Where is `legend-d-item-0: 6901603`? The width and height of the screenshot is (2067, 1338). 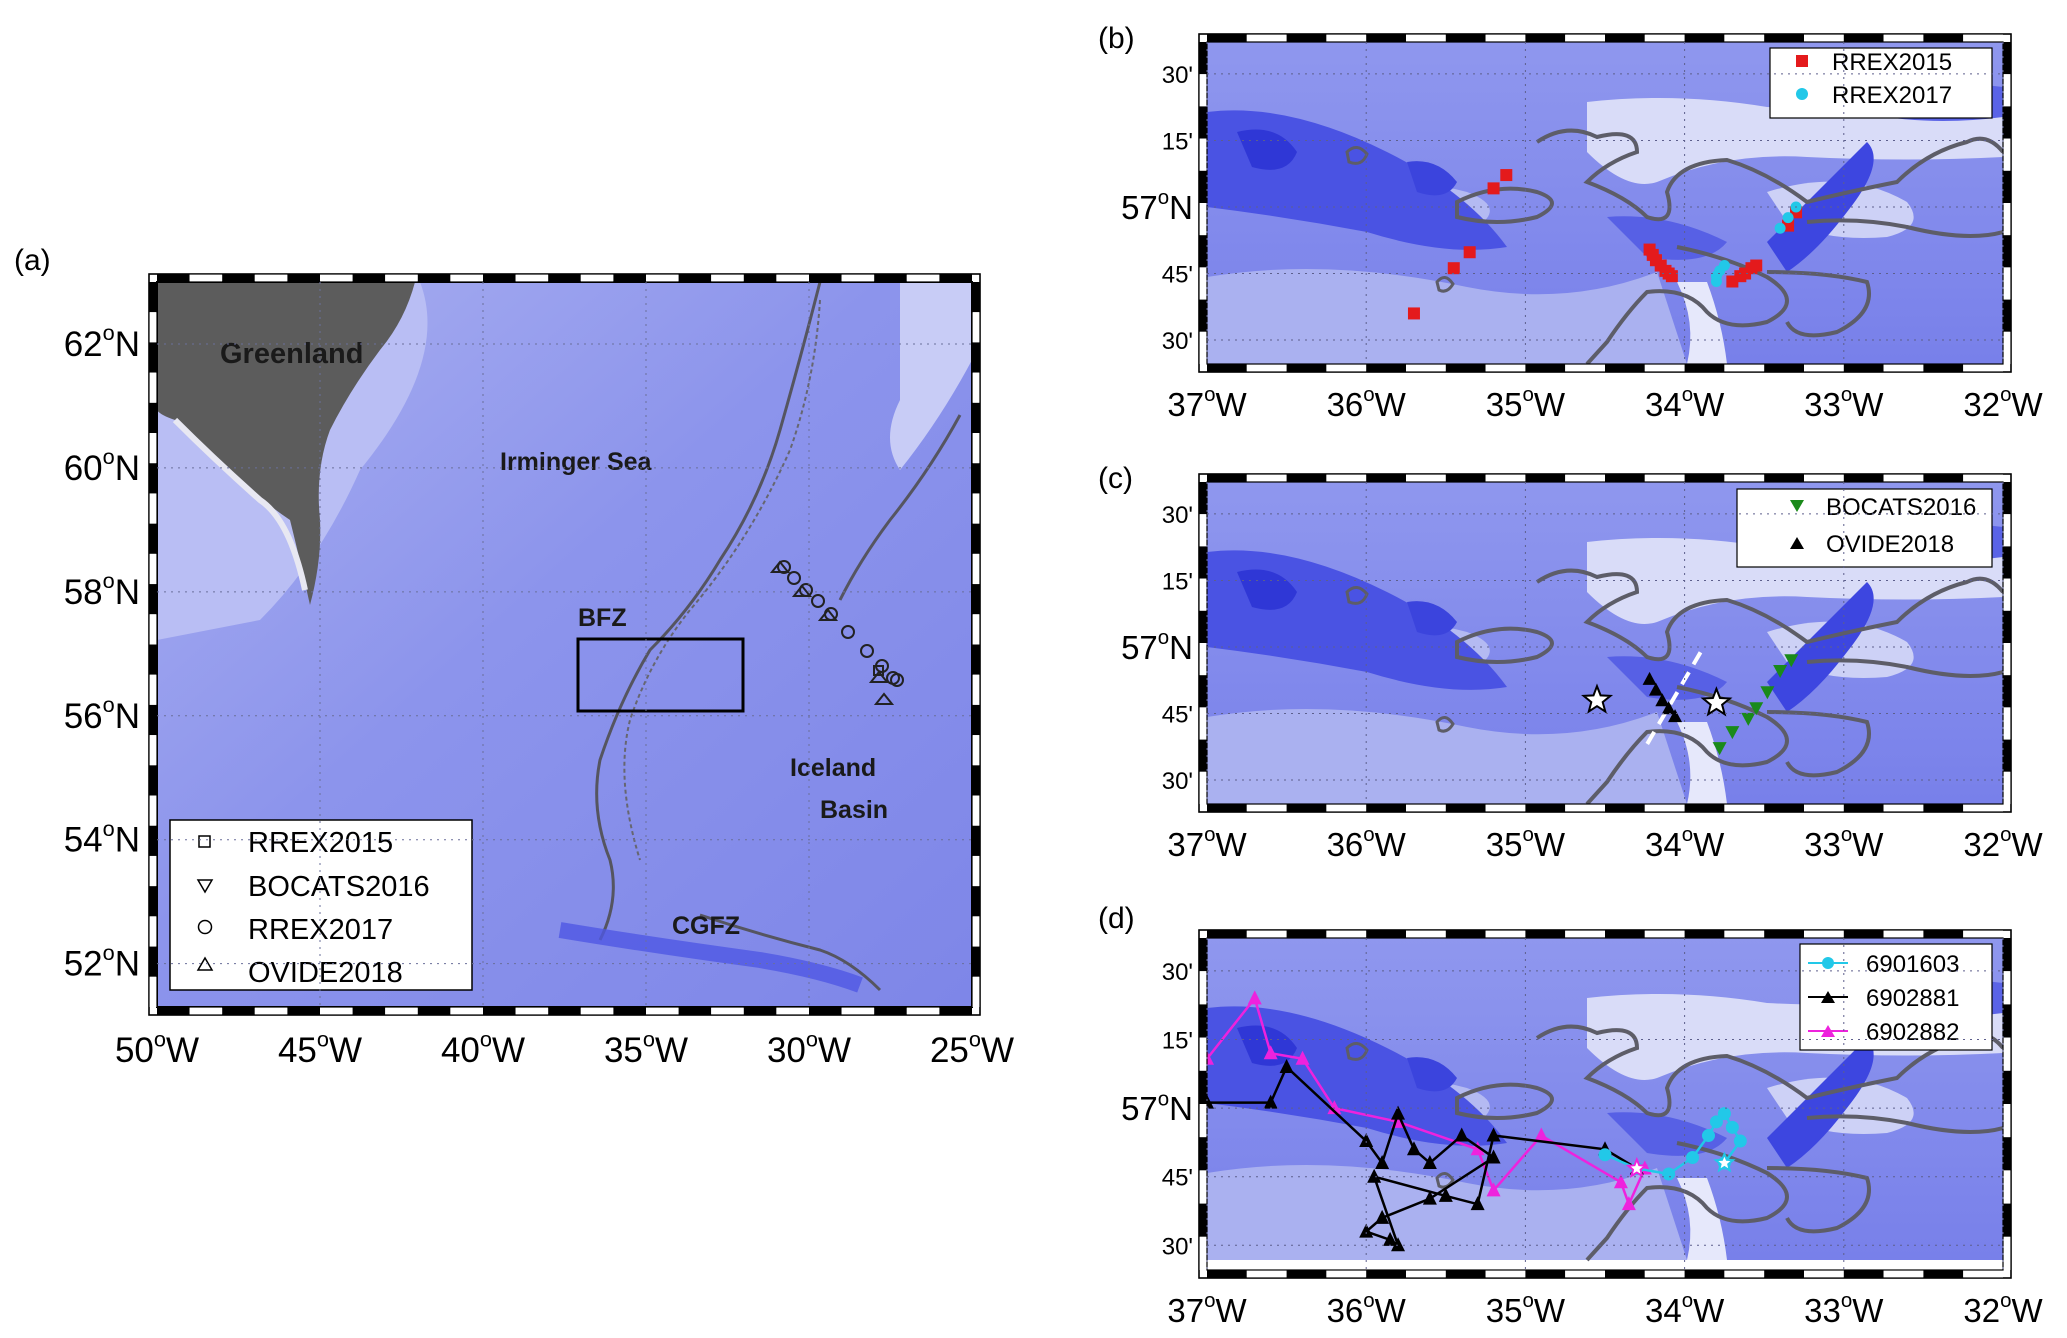
legend-d-item-0: 6901603 is located at coordinates (1912, 964).